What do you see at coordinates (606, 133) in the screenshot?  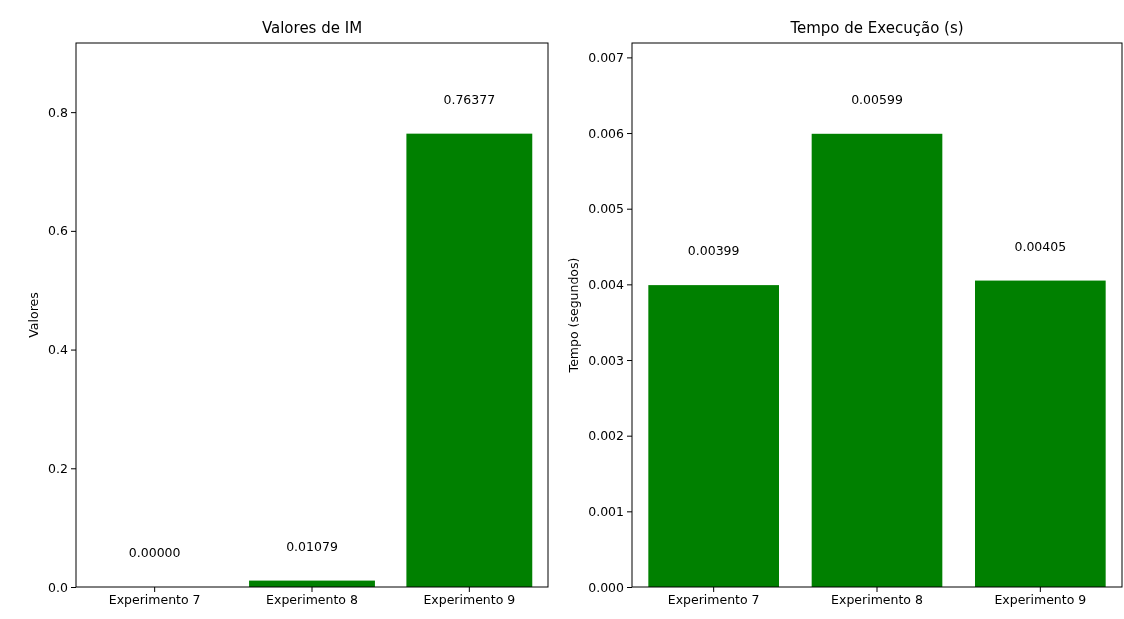 I see `y-tick-label: 0.006` at bounding box center [606, 133].